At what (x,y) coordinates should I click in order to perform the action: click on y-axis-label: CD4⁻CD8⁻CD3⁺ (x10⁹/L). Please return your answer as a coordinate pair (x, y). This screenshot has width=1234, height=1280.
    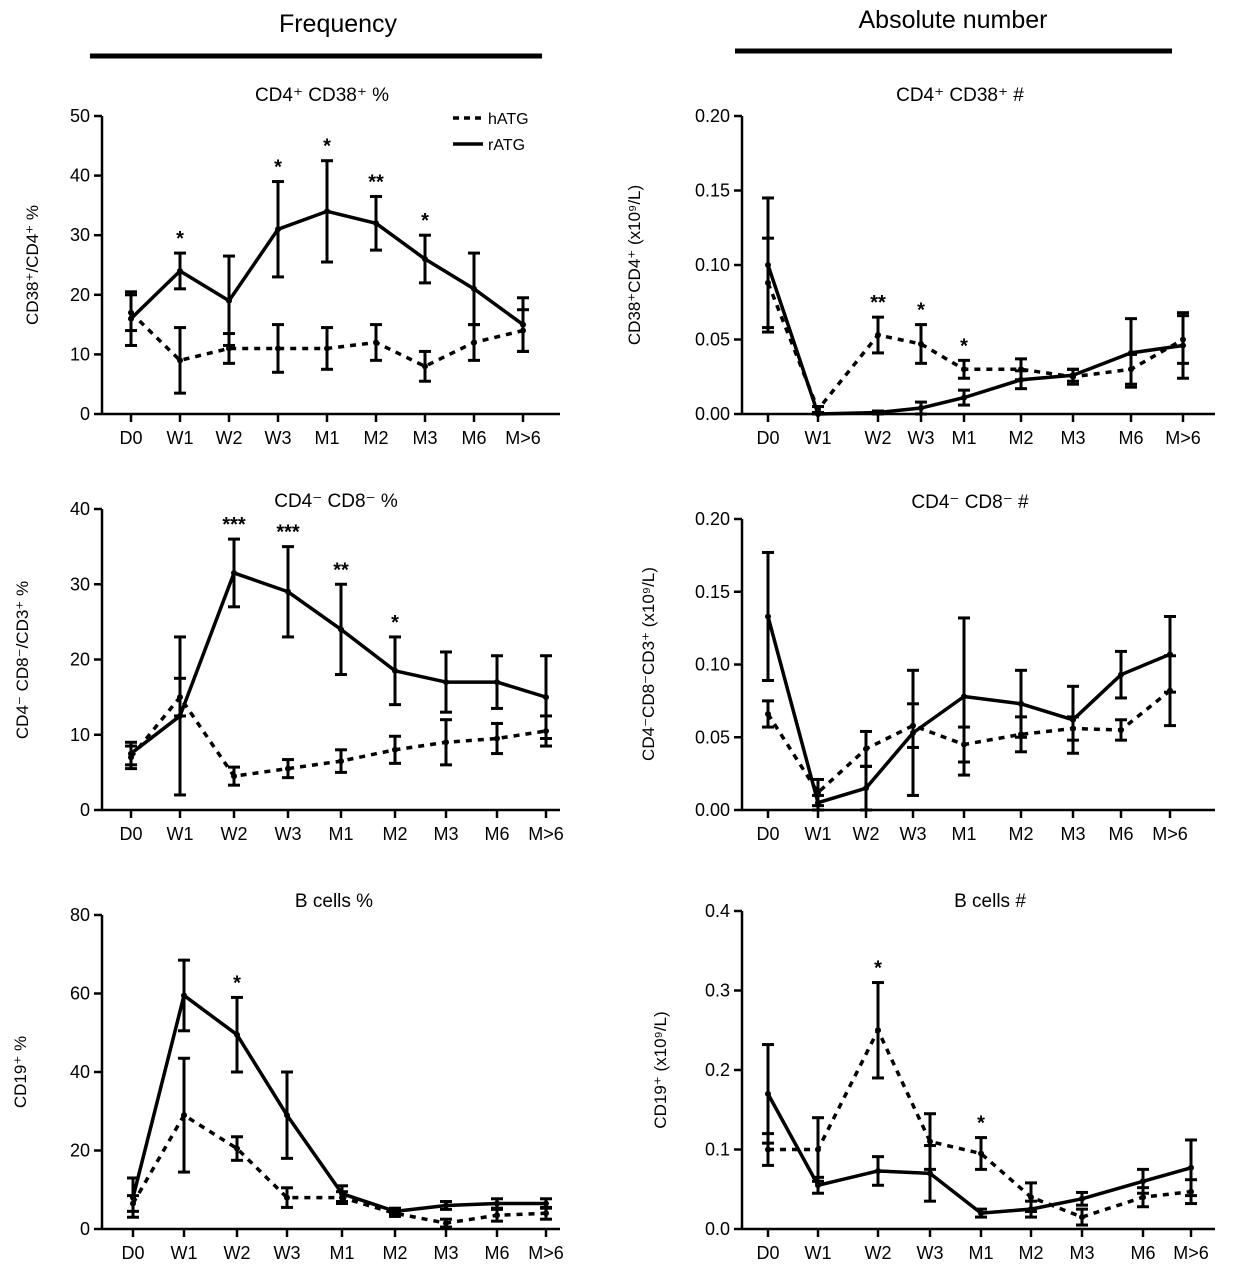
    Looking at the image, I should click on (648, 664).